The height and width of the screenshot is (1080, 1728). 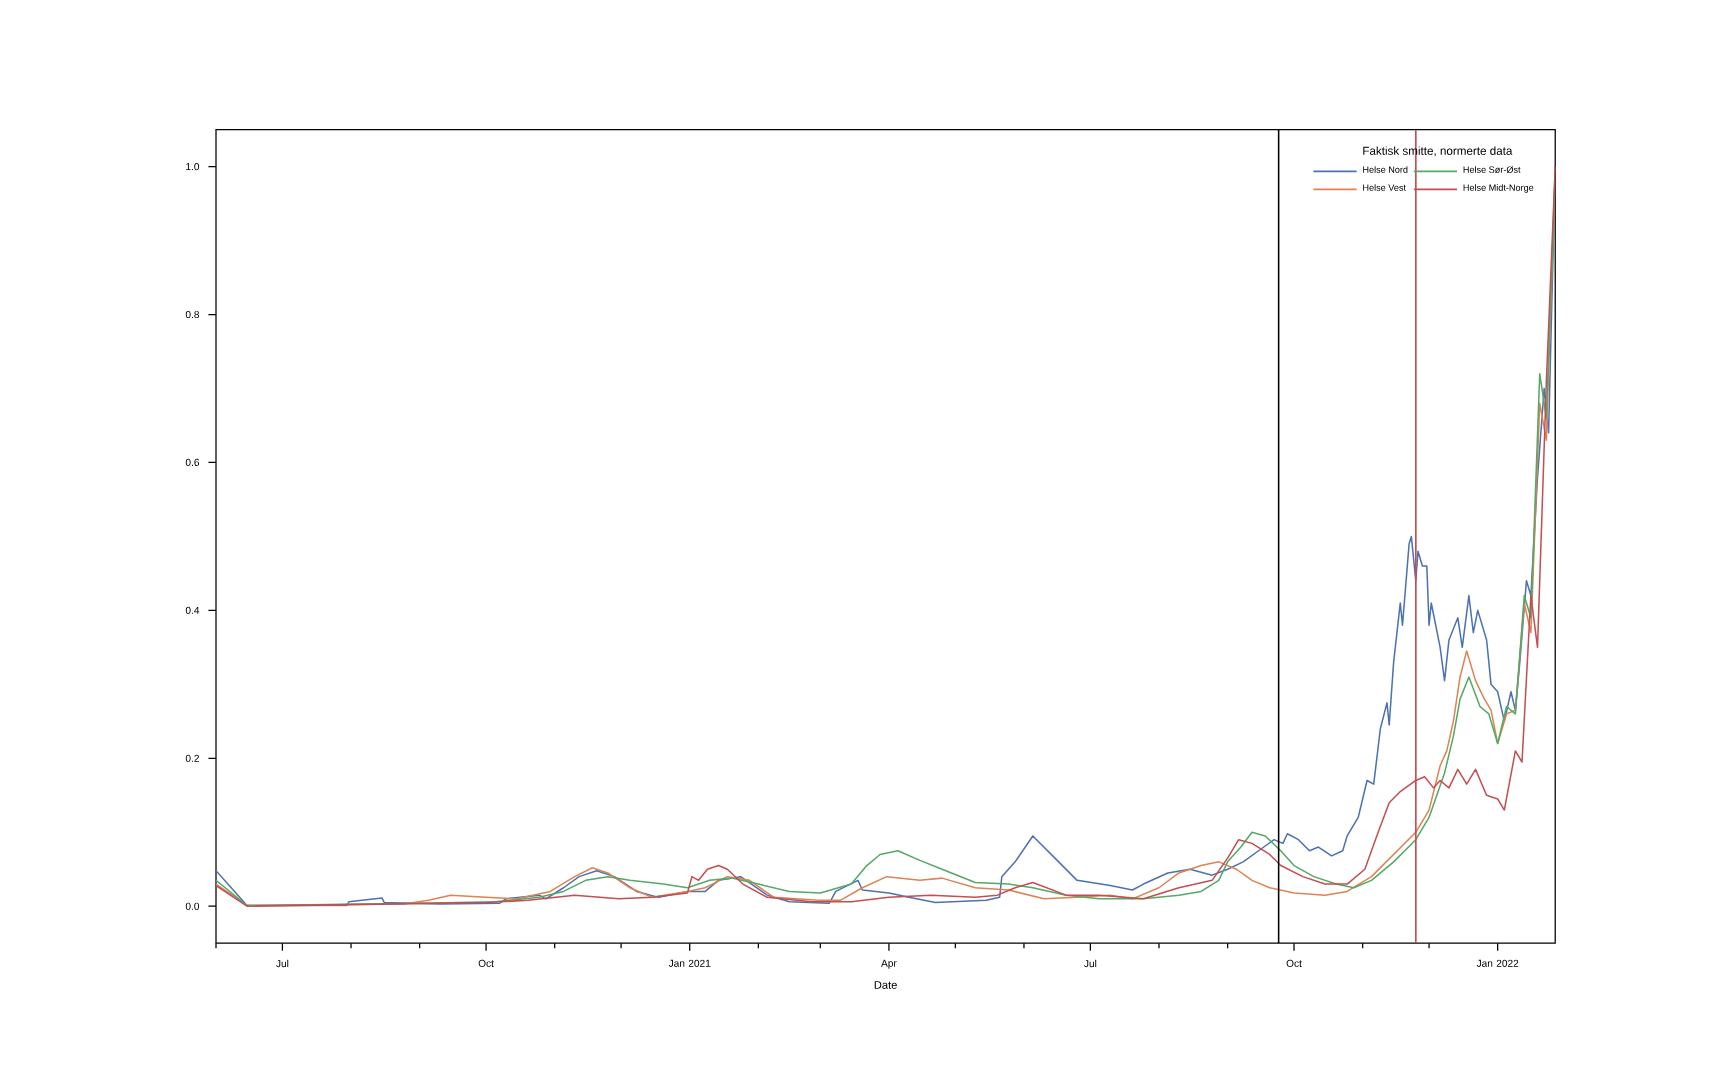 What do you see at coordinates (1385, 169) in the screenshot?
I see `legend-label: Helse Nord` at bounding box center [1385, 169].